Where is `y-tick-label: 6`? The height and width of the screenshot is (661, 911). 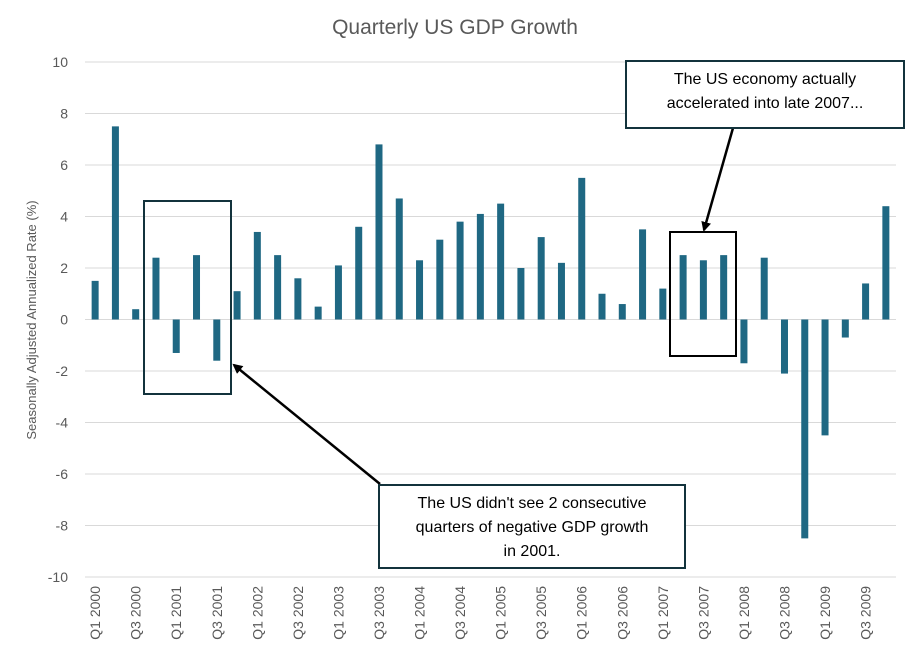 y-tick-label: 6 is located at coordinates (64, 165).